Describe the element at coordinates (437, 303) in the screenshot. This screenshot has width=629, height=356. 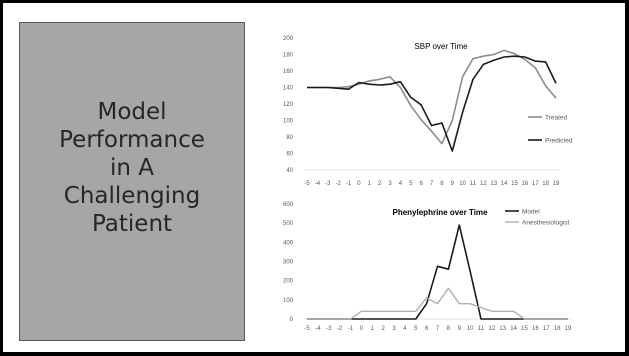
I see `series-line-anesthesiologist` at that location.